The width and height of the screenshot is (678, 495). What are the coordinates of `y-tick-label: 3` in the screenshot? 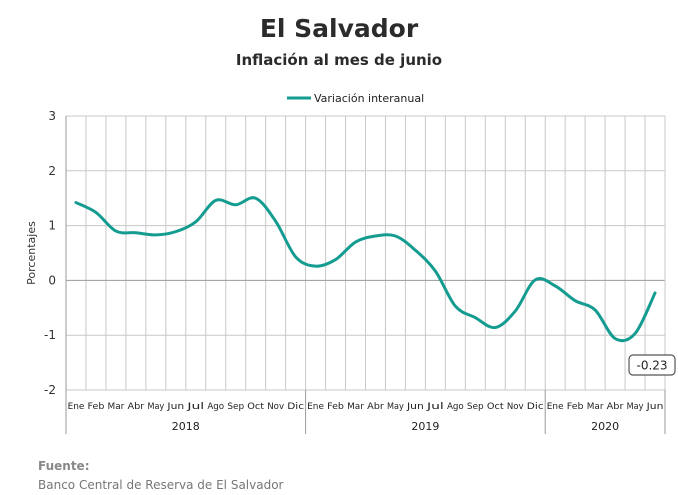 It's located at (52, 116).